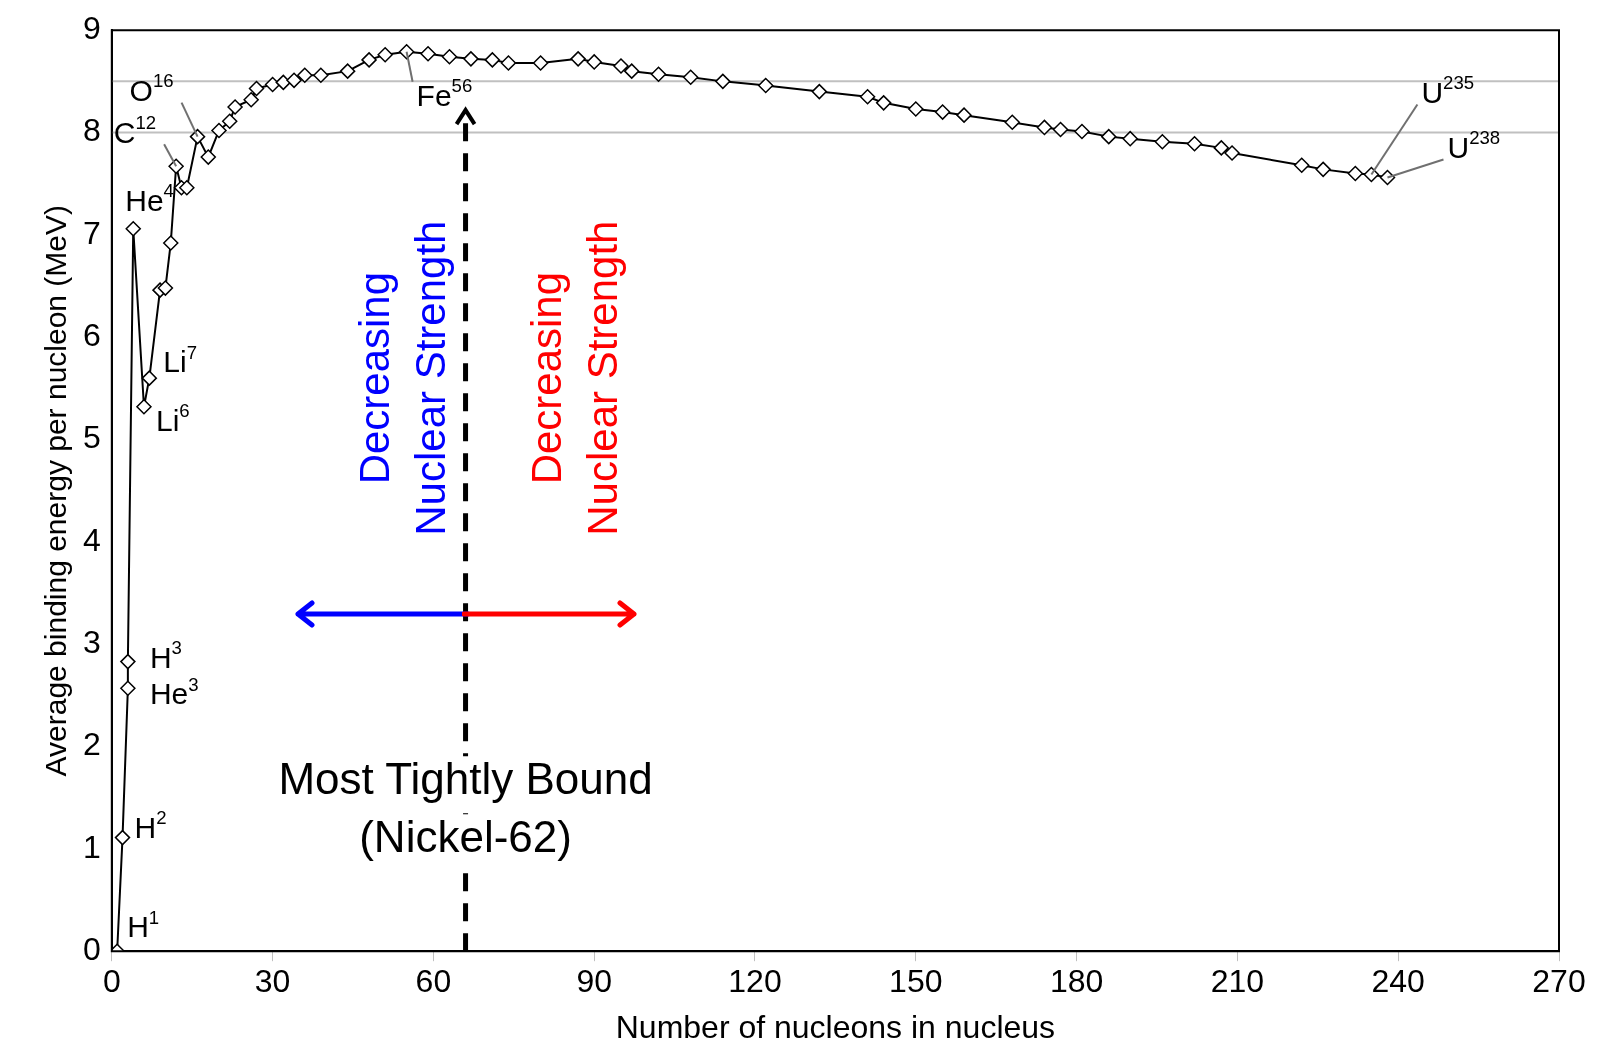  What do you see at coordinates (433, 981) in the screenshot?
I see `x-tick-label: 60` at bounding box center [433, 981].